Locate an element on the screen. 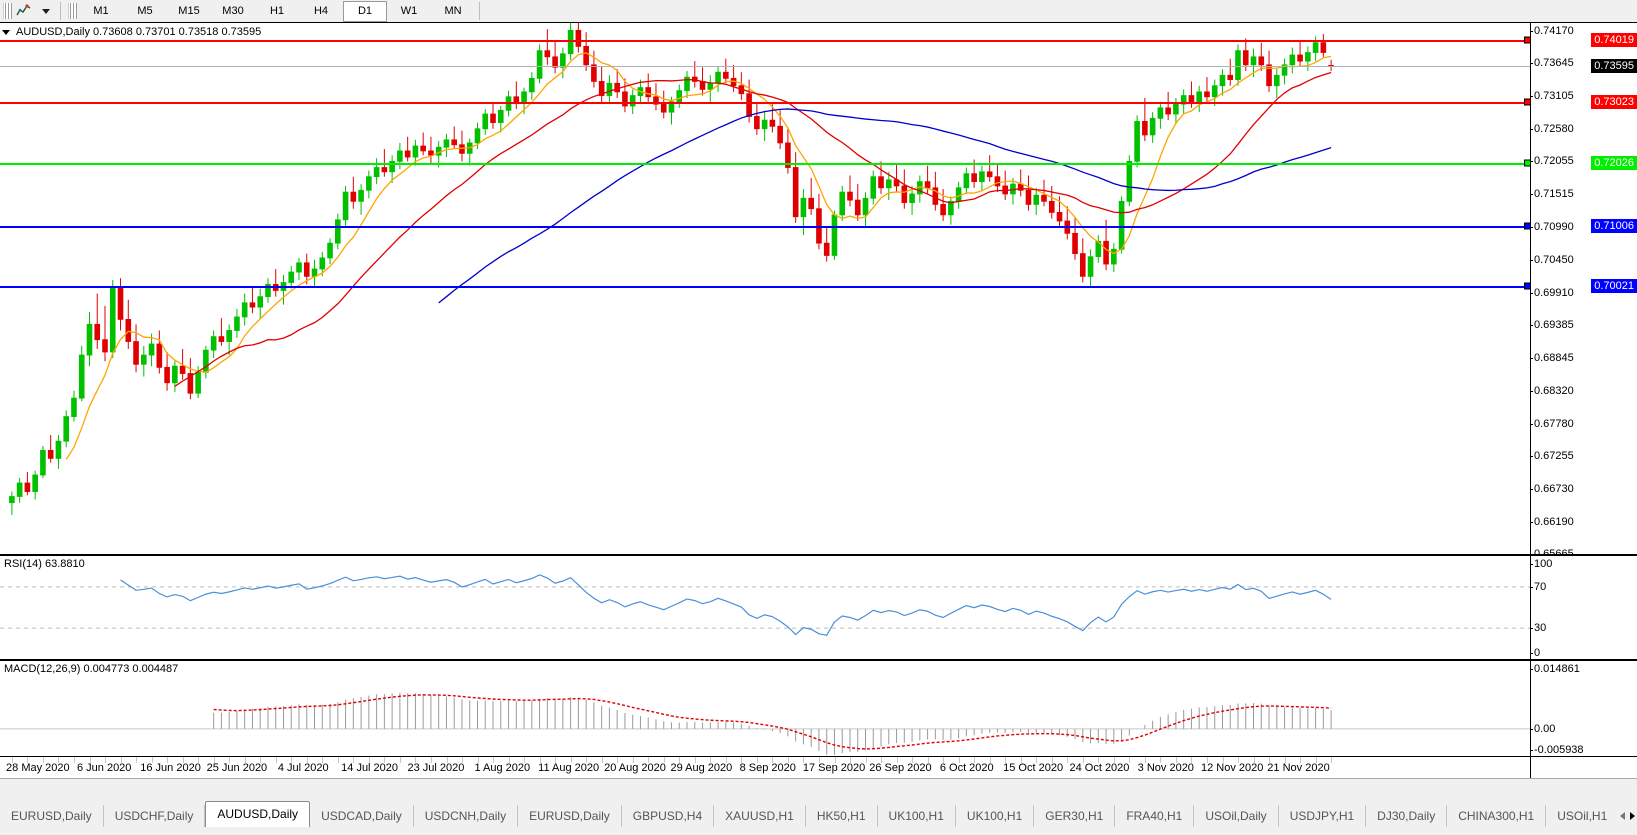  price-tag-support-blue-1: 0.71006 is located at coordinates (1614, 225).